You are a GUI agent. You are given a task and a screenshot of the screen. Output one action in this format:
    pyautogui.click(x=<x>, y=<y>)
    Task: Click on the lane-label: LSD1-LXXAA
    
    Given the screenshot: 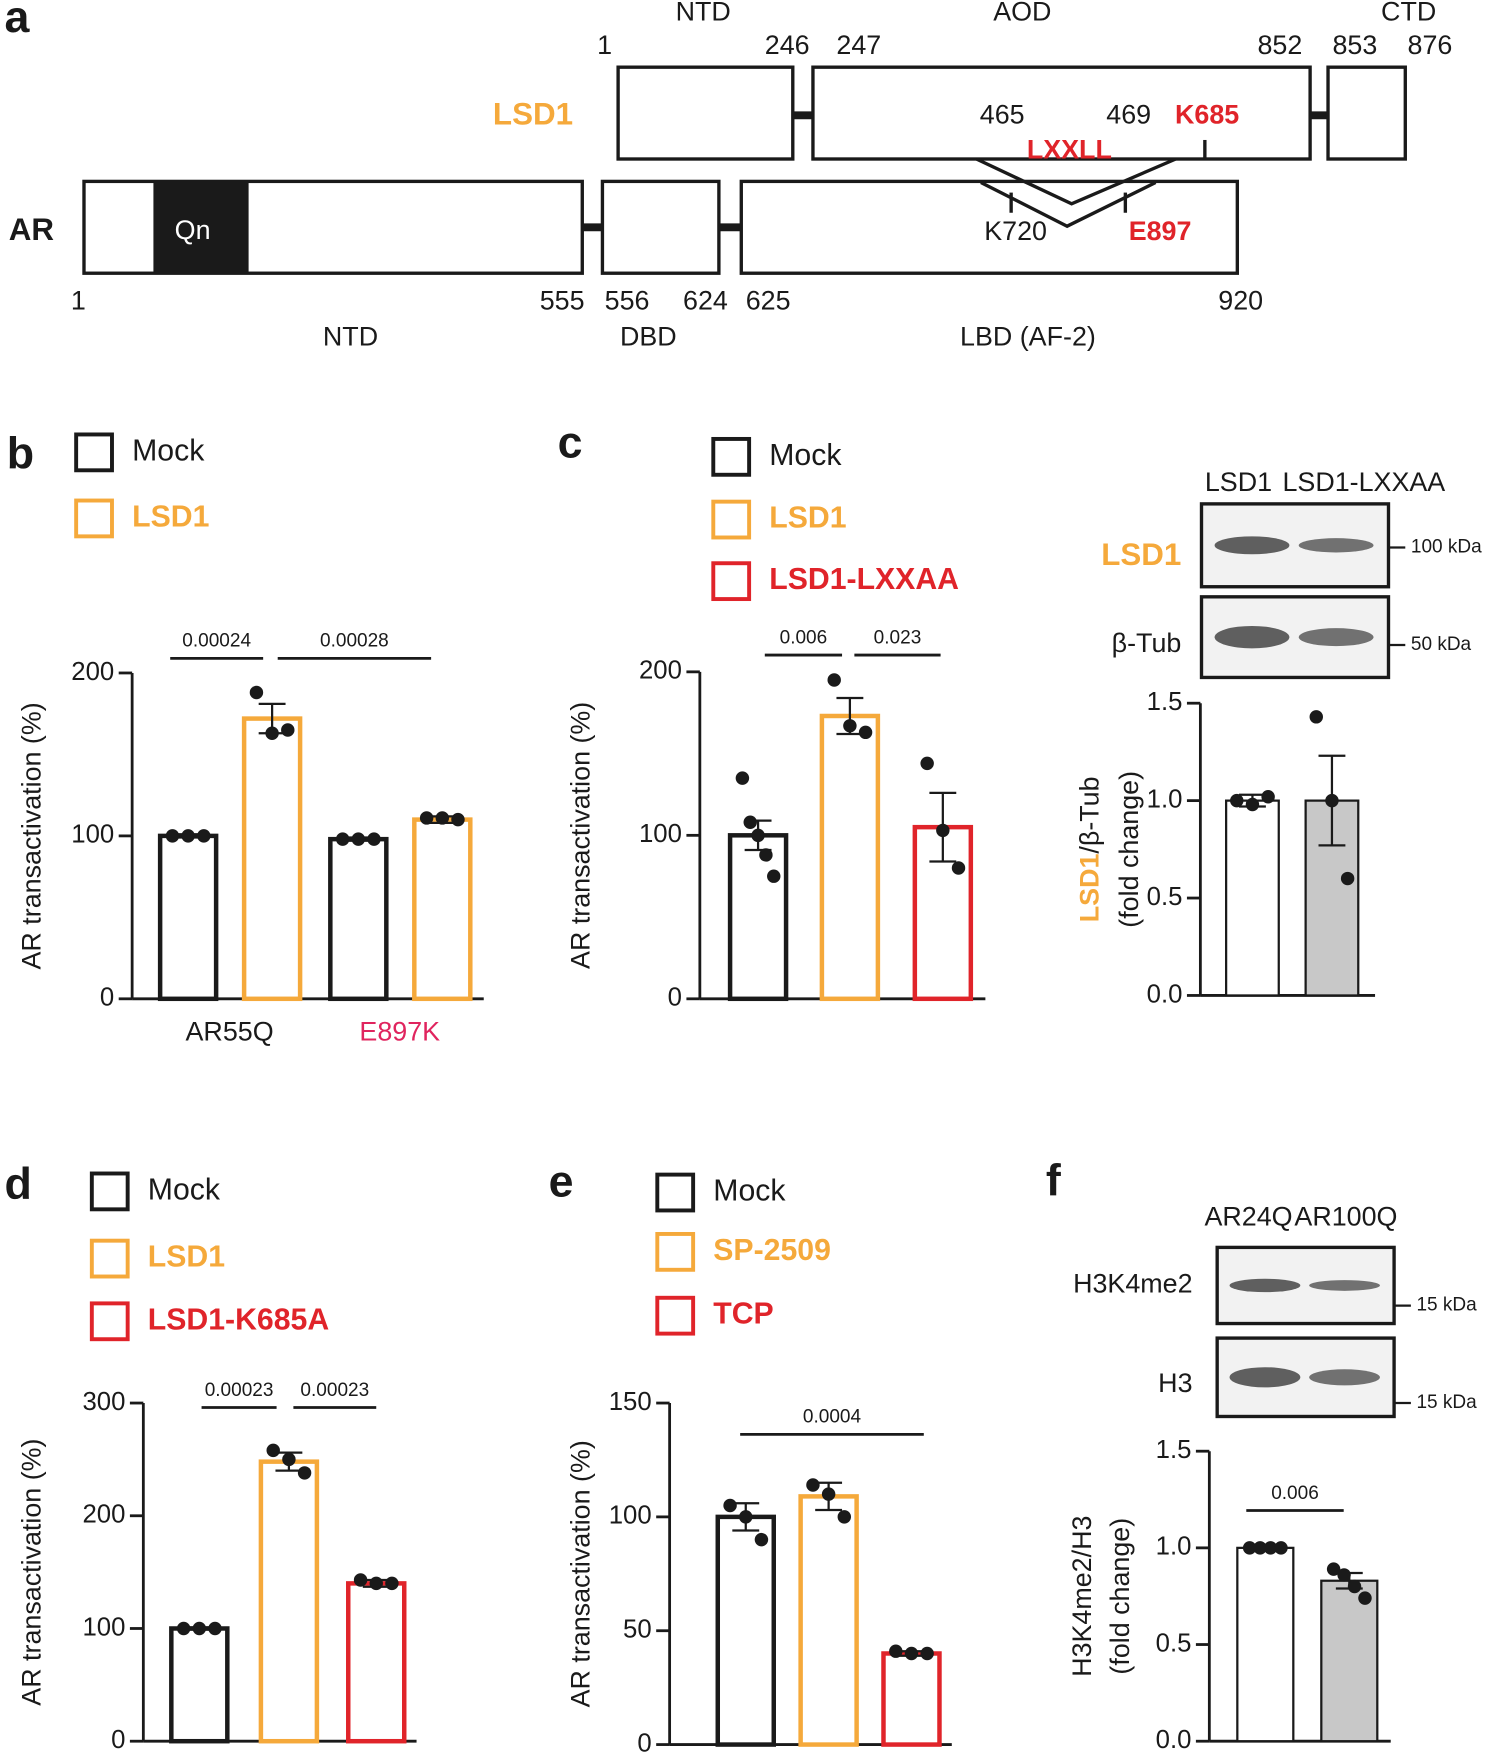 What is the action you would take?
    pyautogui.click(x=1363, y=482)
    